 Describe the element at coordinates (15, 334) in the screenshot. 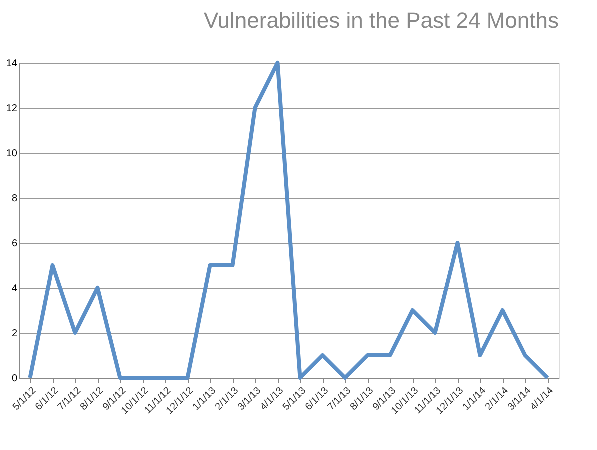

I see `y-tick-label: 2` at that location.